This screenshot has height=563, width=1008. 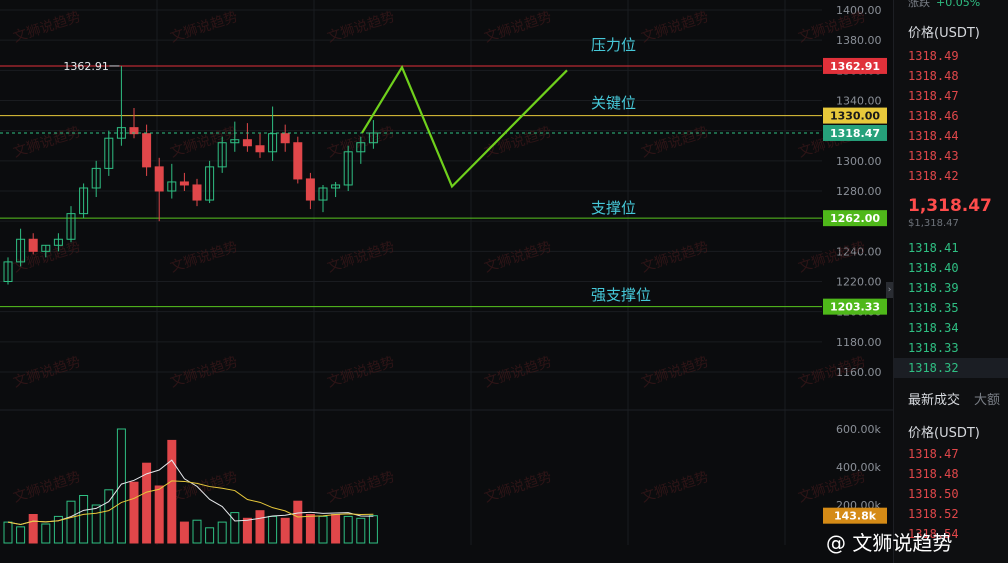 I want to click on trade-price: 1318.50, so click(x=933, y=494).